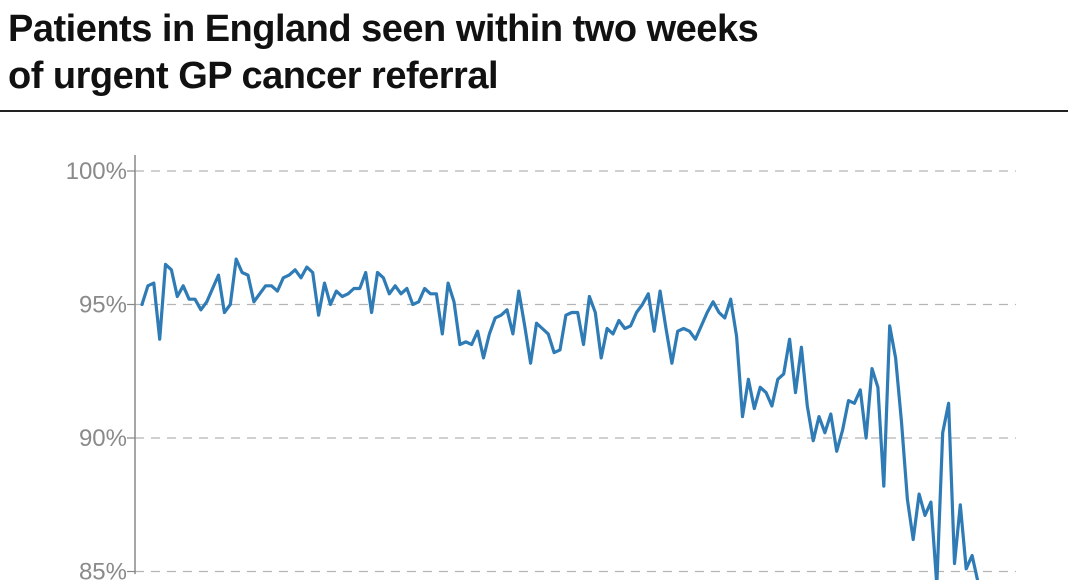  What do you see at coordinates (103, 305) in the screenshot?
I see `y-tick-label: 95%` at bounding box center [103, 305].